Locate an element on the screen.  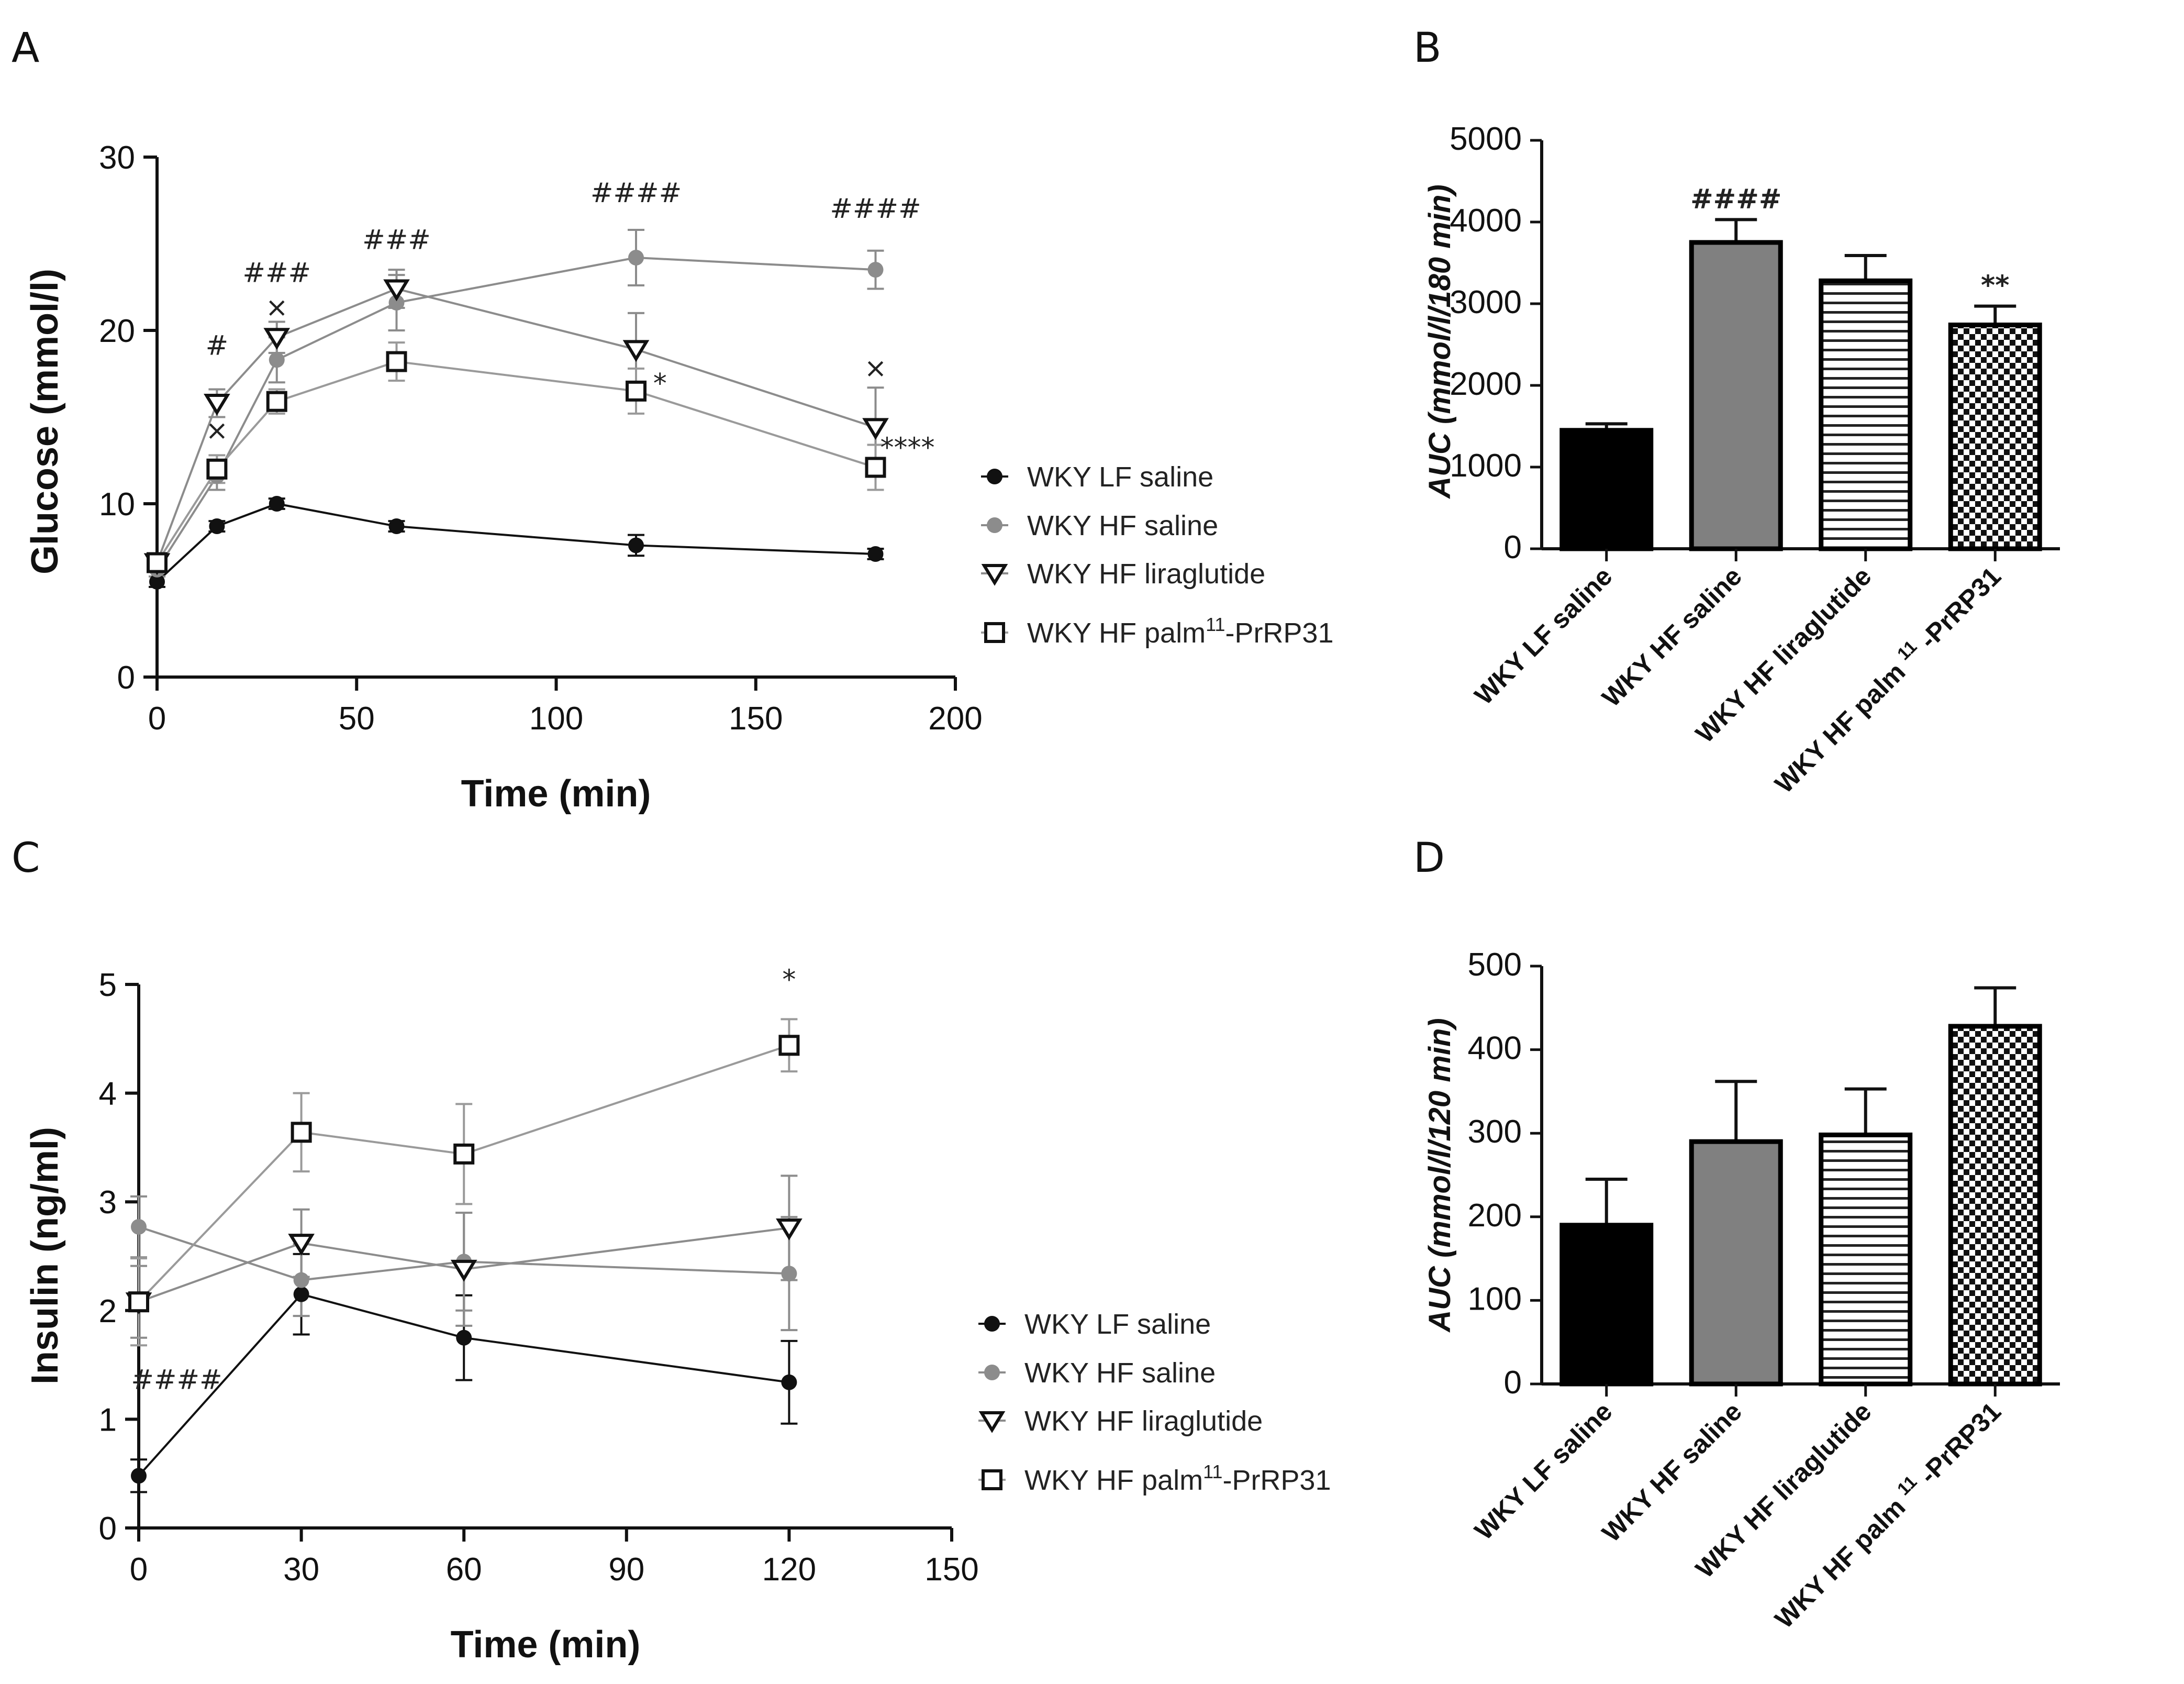
y-tick-label: 400 is located at coordinates (1495, 1049).